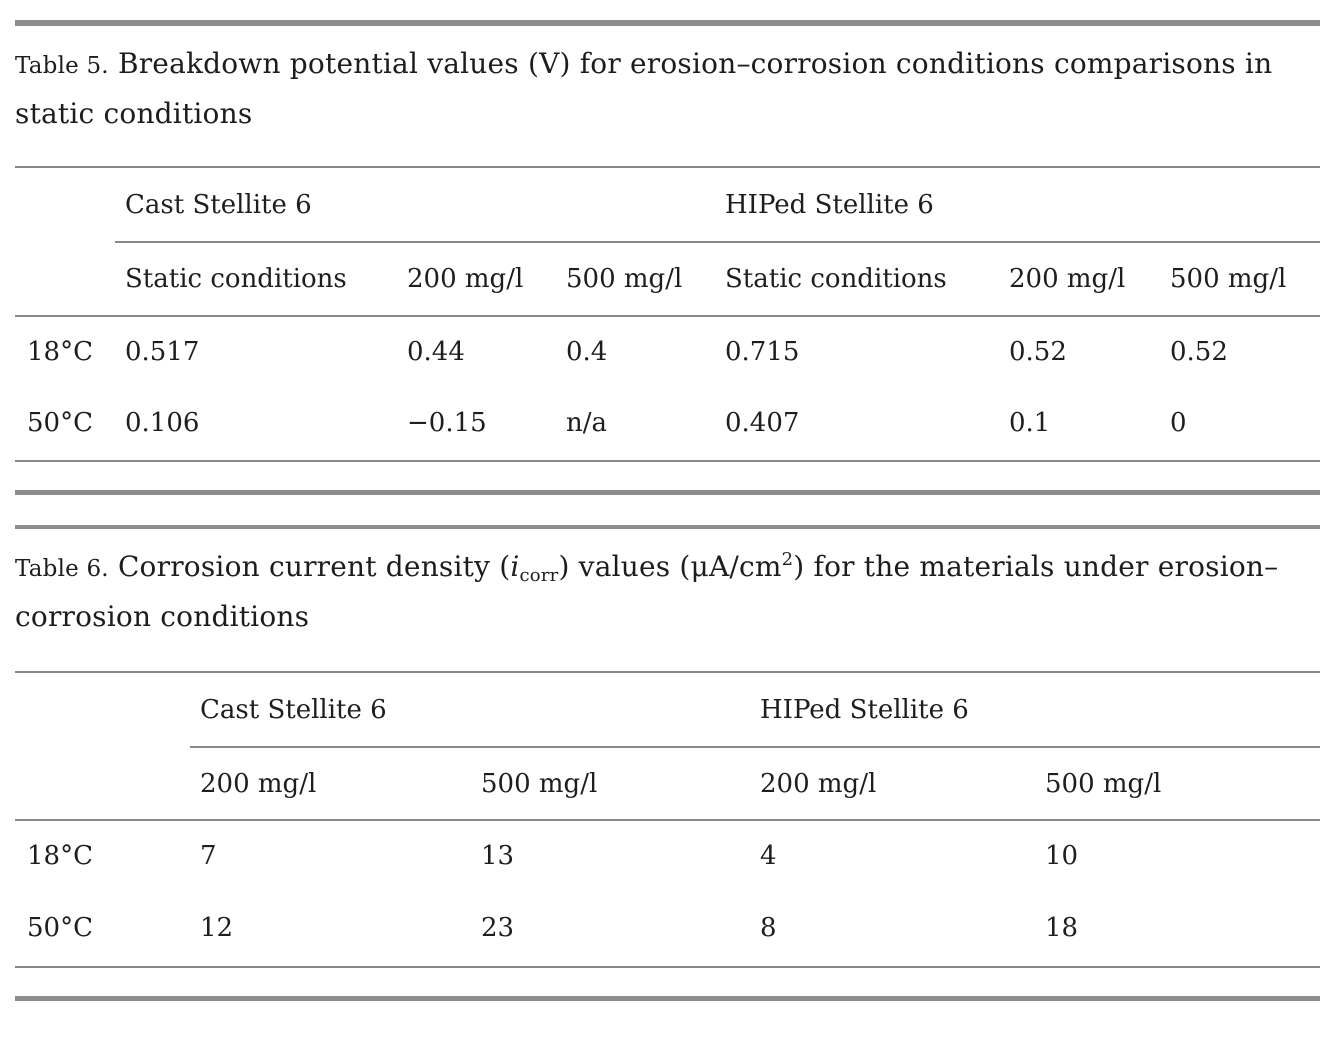 This screenshot has width=1336, height=1052. What do you see at coordinates (587, 423) in the screenshot?
I see `table-cell: n/a` at bounding box center [587, 423].